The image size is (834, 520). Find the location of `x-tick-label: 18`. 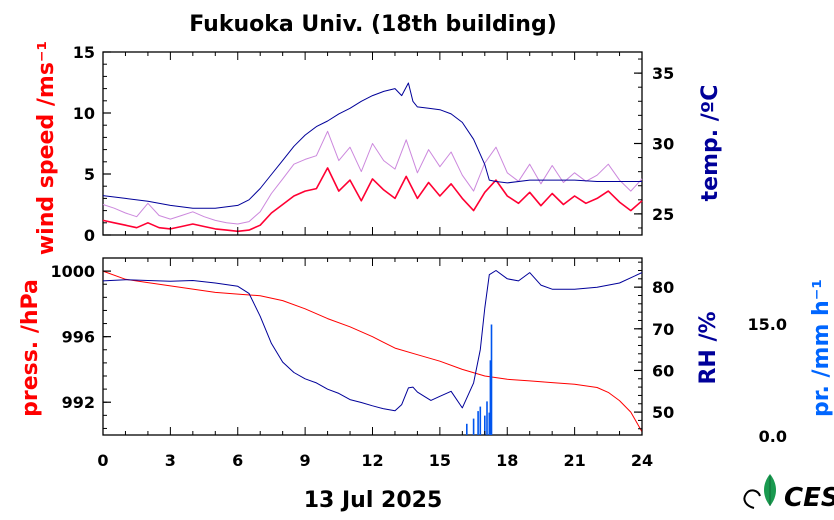

x-tick-label: 18 is located at coordinates (507, 460).